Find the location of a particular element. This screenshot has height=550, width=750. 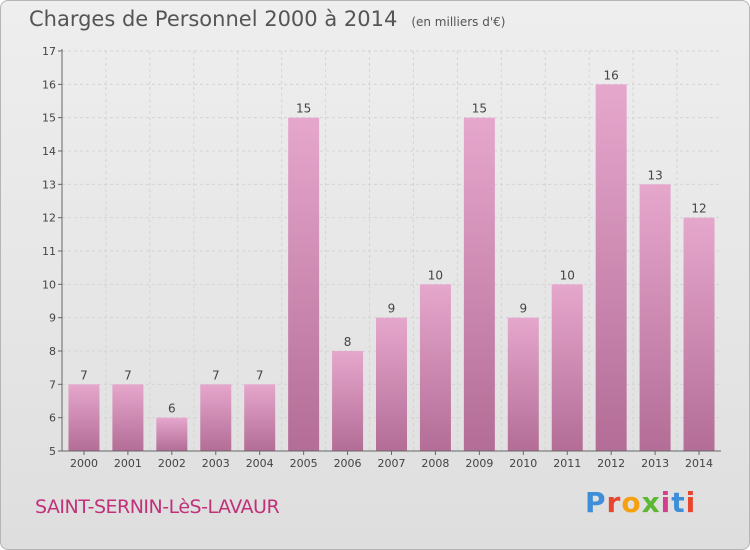

brand-letter: r is located at coordinates (614, 502).